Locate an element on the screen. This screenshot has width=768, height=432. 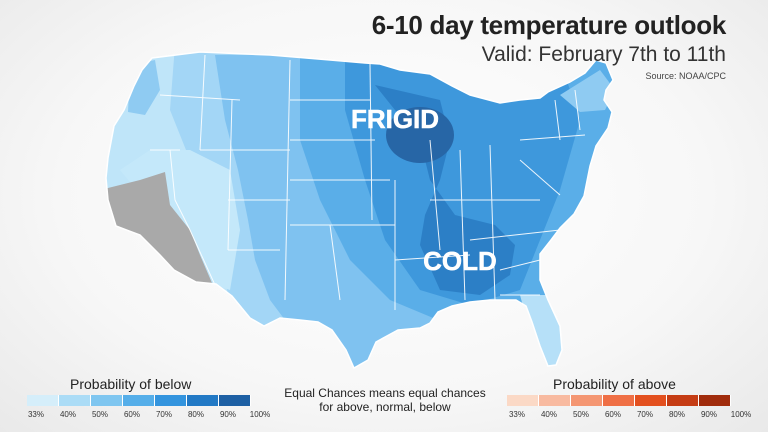
legend-above-title: Probability of above is located at coordinates (614, 384).